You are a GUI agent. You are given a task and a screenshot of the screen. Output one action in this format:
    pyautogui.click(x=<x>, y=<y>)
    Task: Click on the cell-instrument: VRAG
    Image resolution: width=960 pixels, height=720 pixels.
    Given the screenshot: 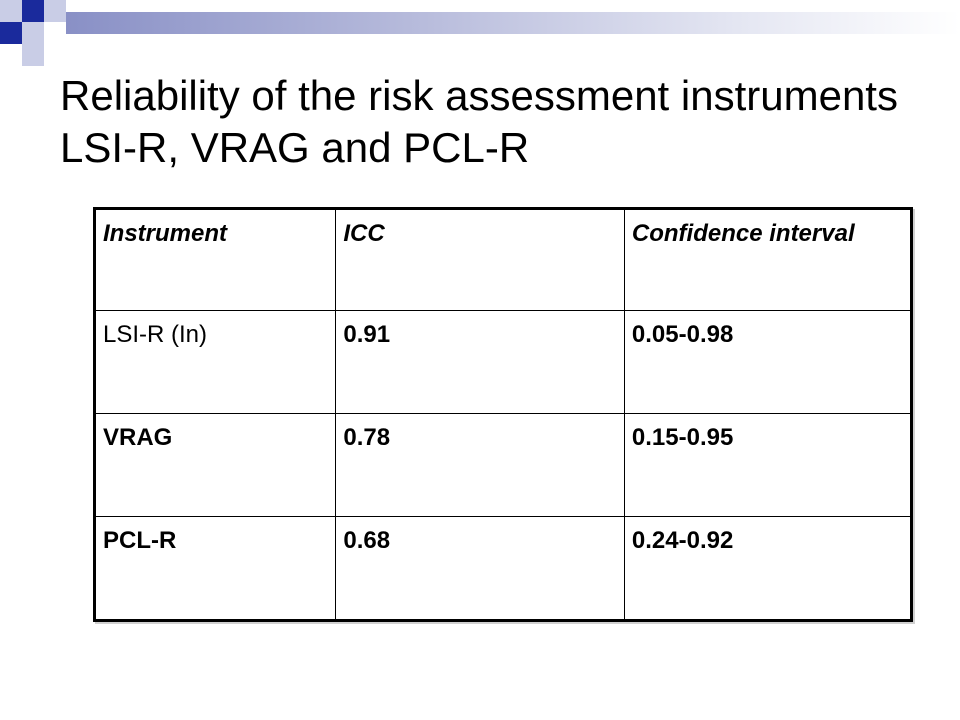 What is the action you would take?
    pyautogui.click(x=215, y=465)
    